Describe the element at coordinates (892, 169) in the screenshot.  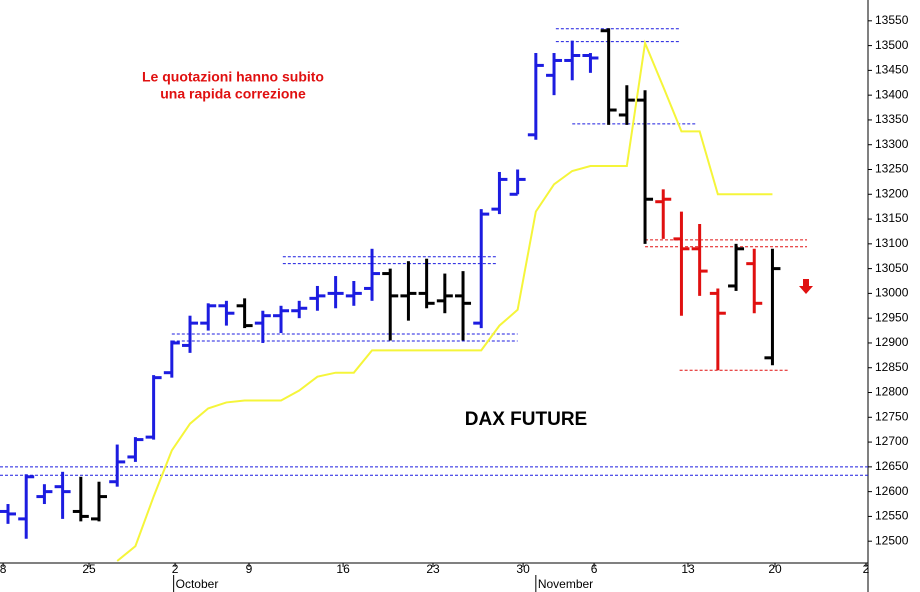
I see `y-tick-label: 13250` at that location.